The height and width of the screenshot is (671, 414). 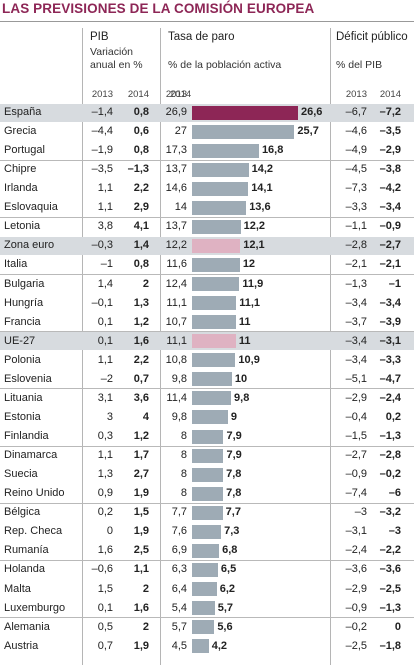 What do you see at coordinates (180, 131) in the screenshot?
I see `paro-2013-value: 27` at bounding box center [180, 131].